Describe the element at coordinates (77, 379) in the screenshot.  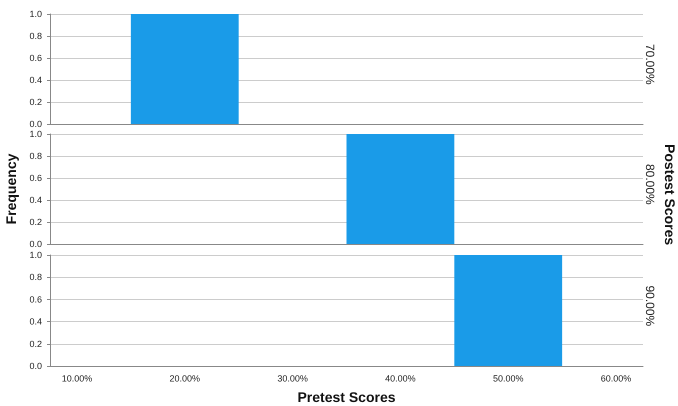
I see `x-tick-label: 10.00%` at that location.